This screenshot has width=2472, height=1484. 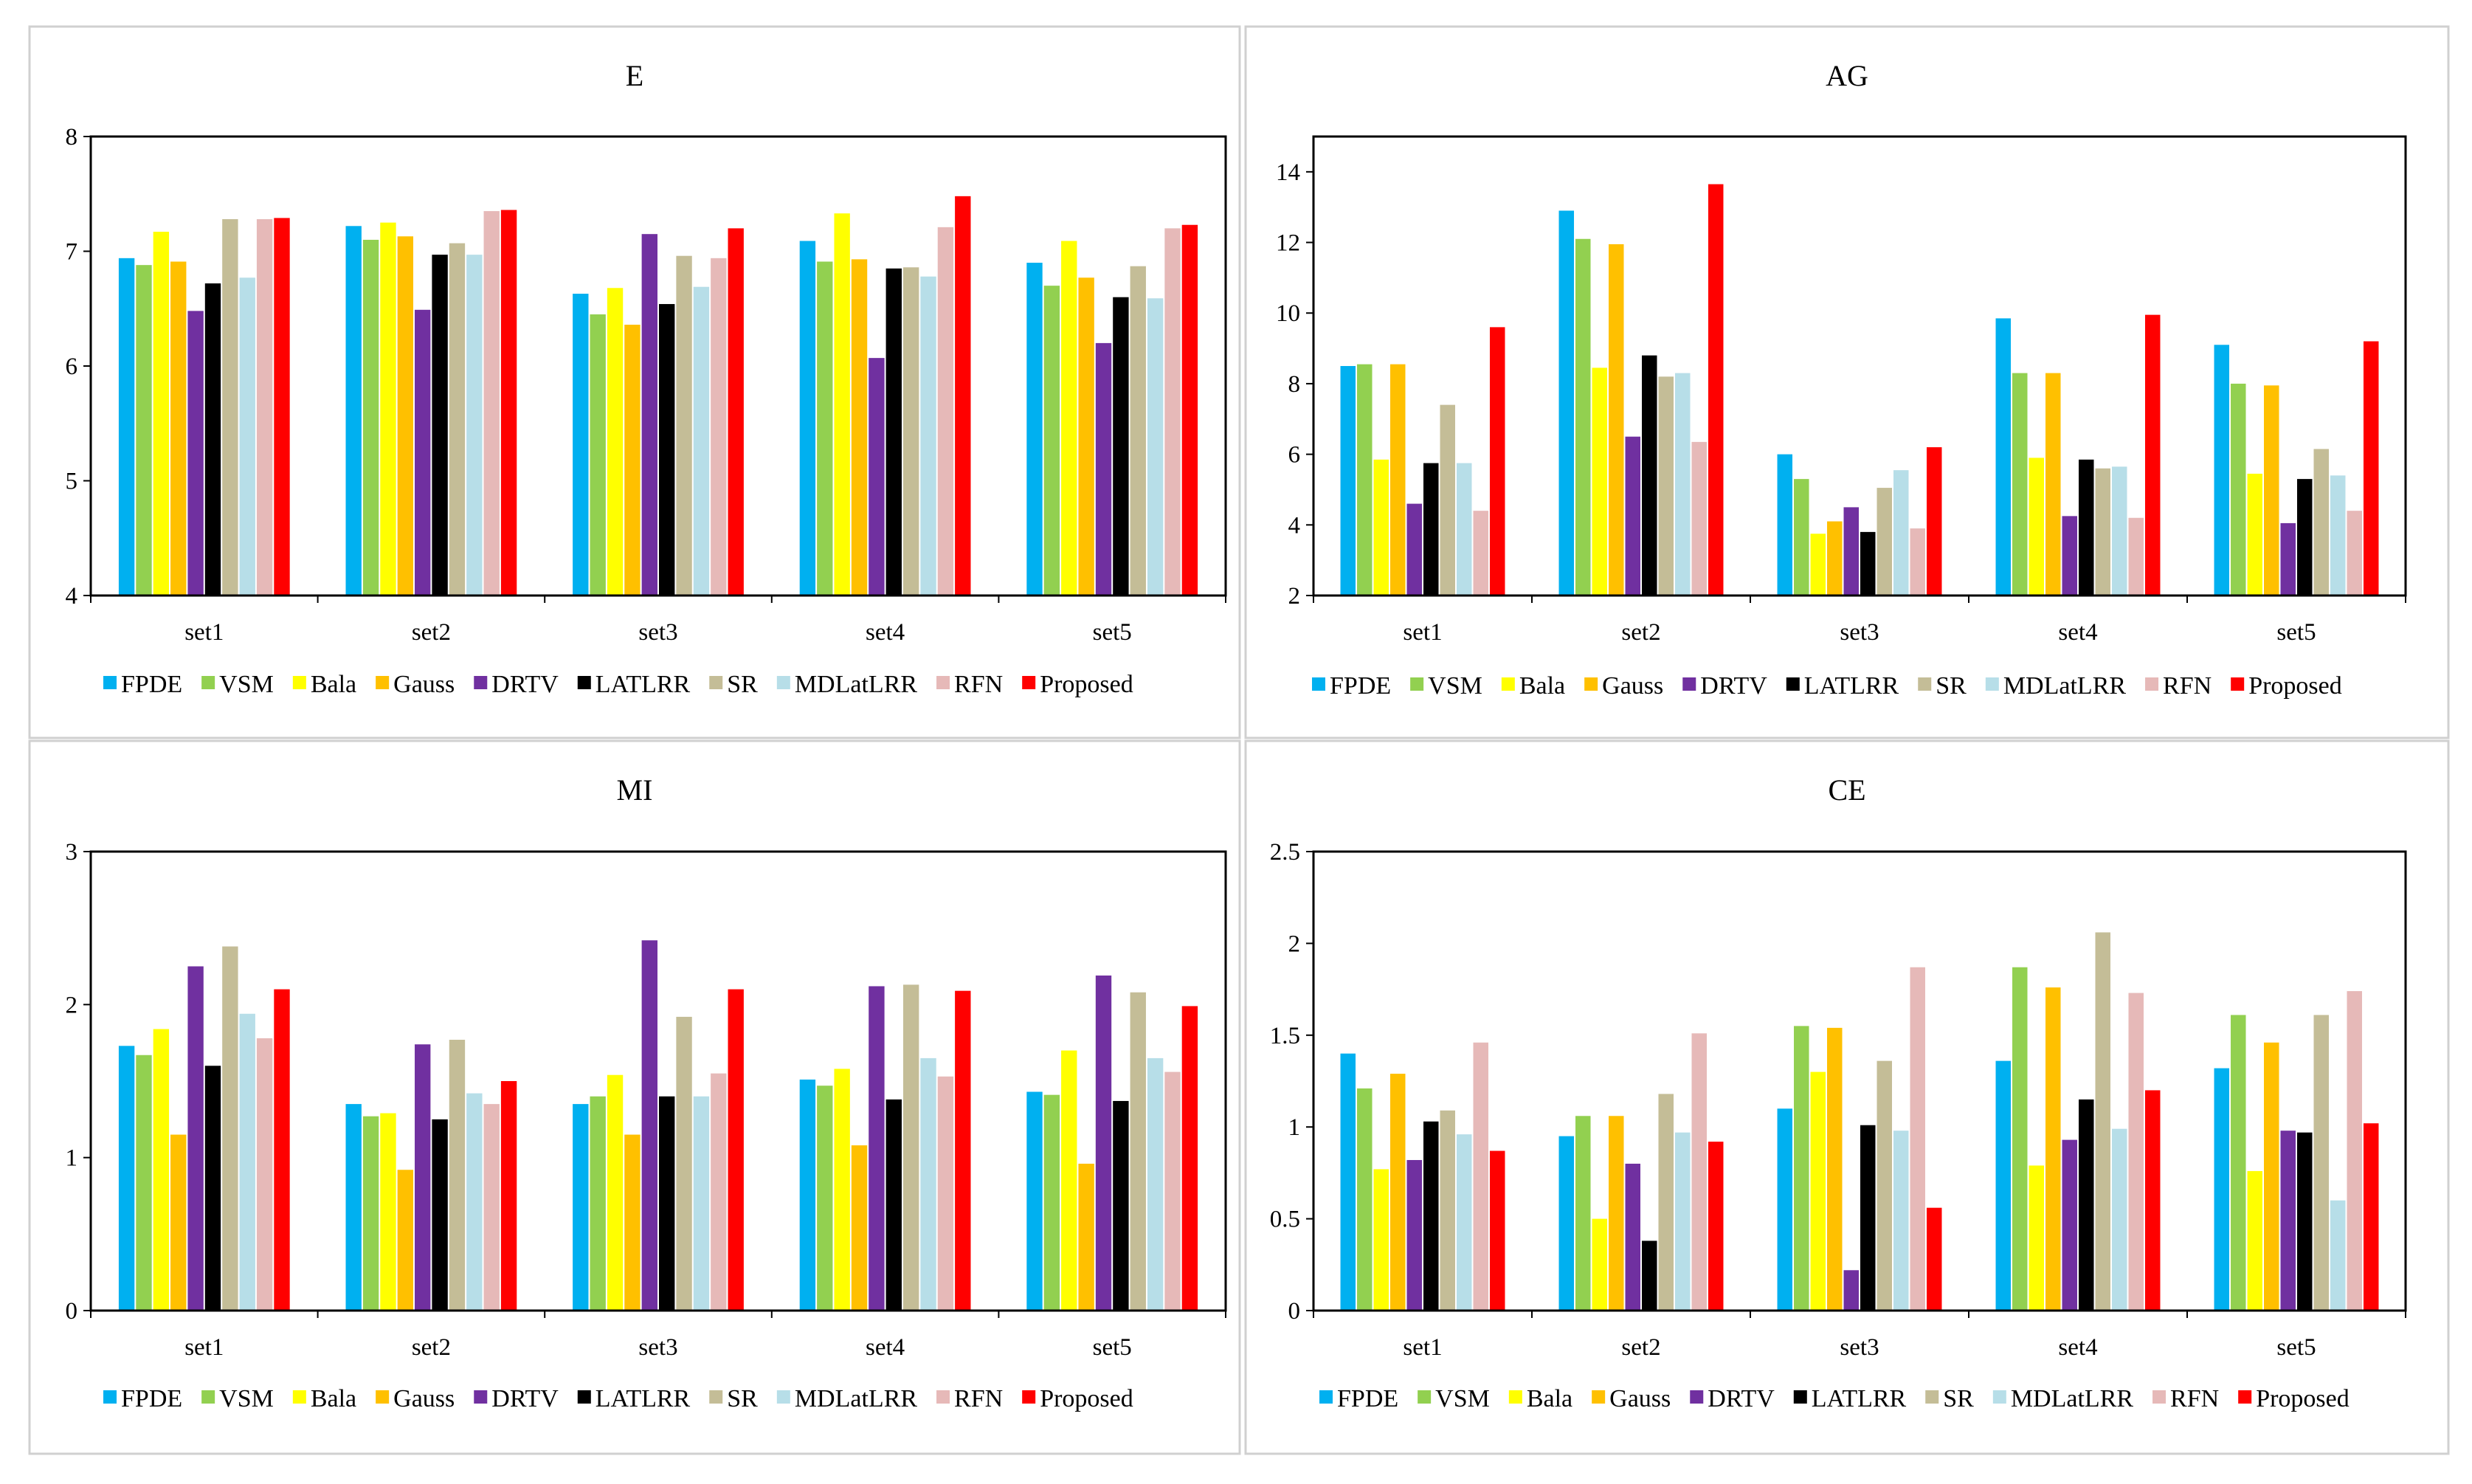 What do you see at coordinates (2070, 556) in the screenshot?
I see `bar-drtv-set4` at bounding box center [2070, 556].